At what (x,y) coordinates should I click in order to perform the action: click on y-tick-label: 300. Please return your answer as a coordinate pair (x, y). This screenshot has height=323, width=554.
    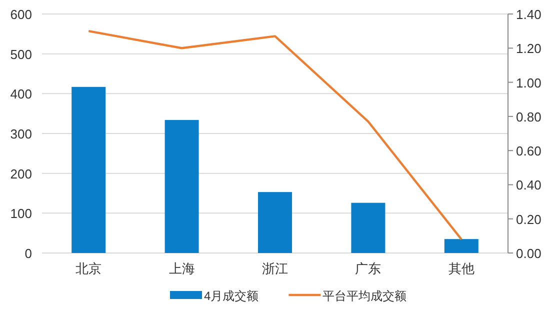
    Looking at the image, I should click on (21, 134).